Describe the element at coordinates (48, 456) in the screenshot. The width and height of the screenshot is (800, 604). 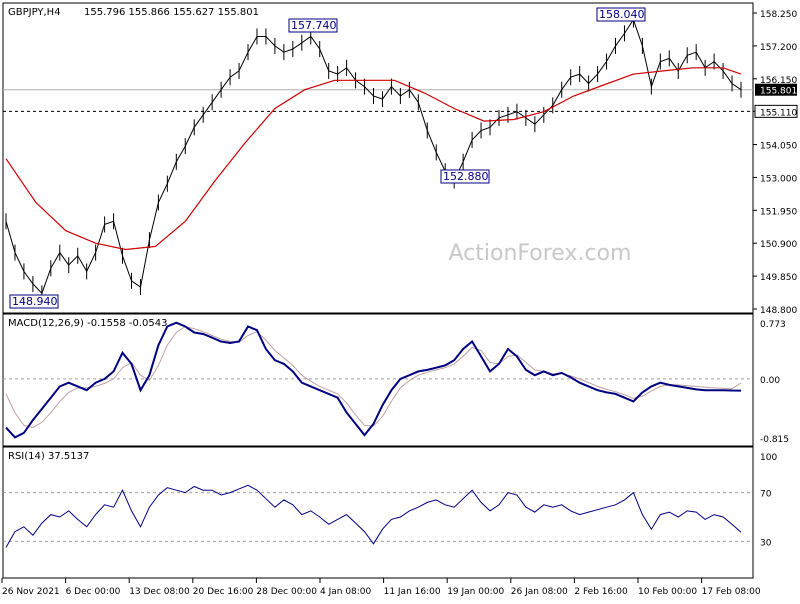
I see `rsi-title: RSI(14) 37.5137` at that location.